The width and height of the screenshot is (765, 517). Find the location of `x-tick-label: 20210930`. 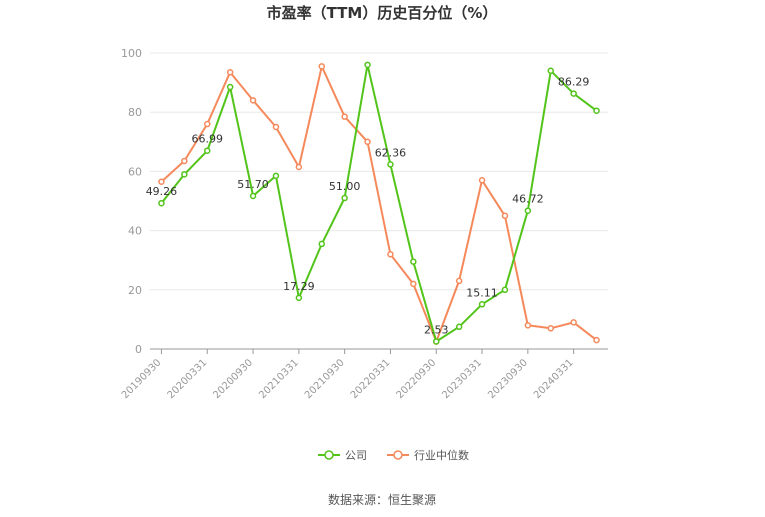

x-tick-label: 20210930 is located at coordinates (325, 379).